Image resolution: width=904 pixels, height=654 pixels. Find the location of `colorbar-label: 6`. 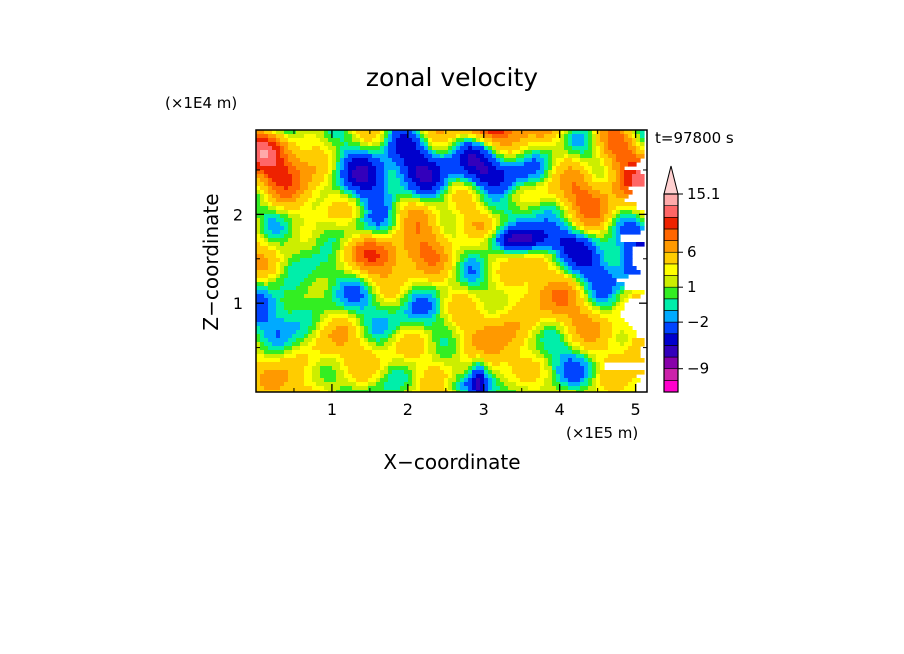

colorbar-label: 6 is located at coordinates (692, 252).